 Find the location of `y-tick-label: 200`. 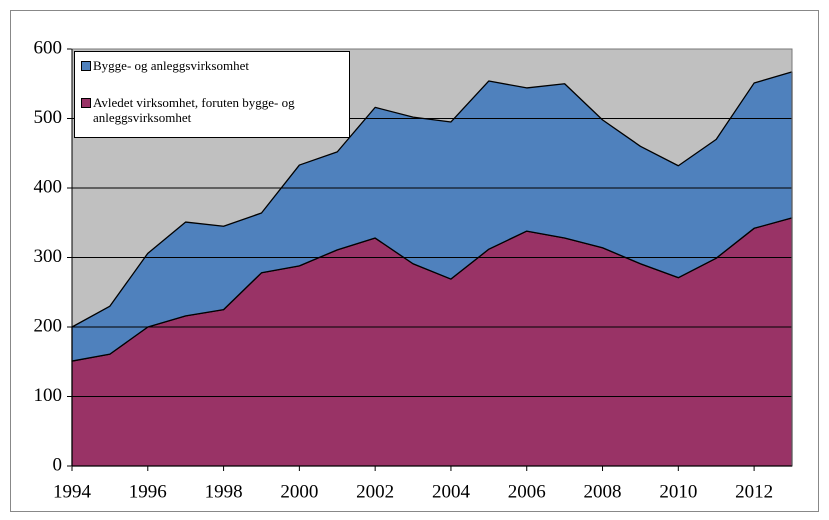

y-tick-label: 200 is located at coordinates (48, 325).